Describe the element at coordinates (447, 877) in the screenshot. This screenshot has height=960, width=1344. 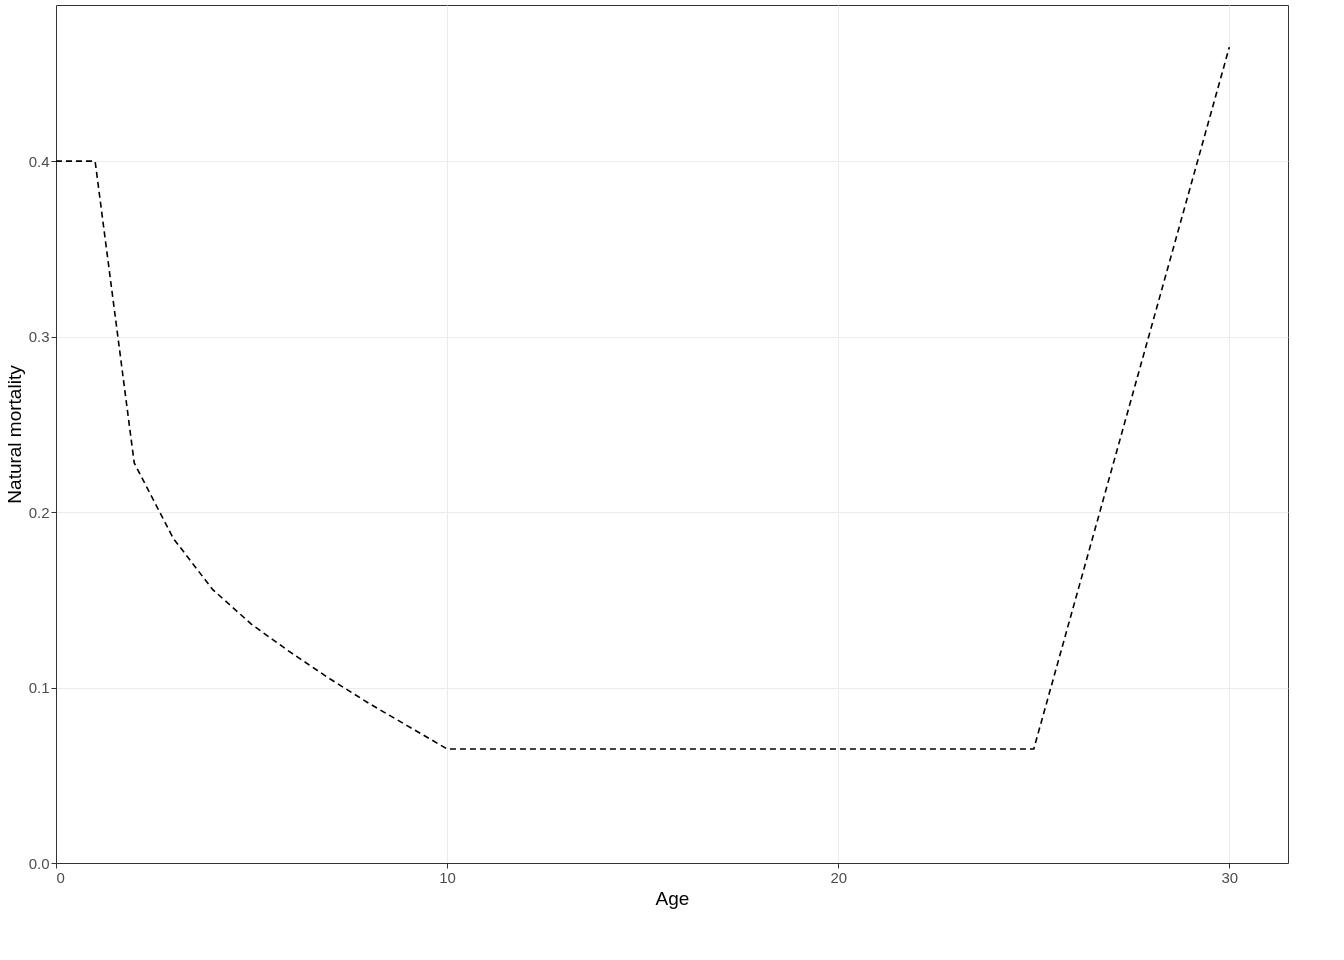
I see `x-tick-label: 10` at that location.